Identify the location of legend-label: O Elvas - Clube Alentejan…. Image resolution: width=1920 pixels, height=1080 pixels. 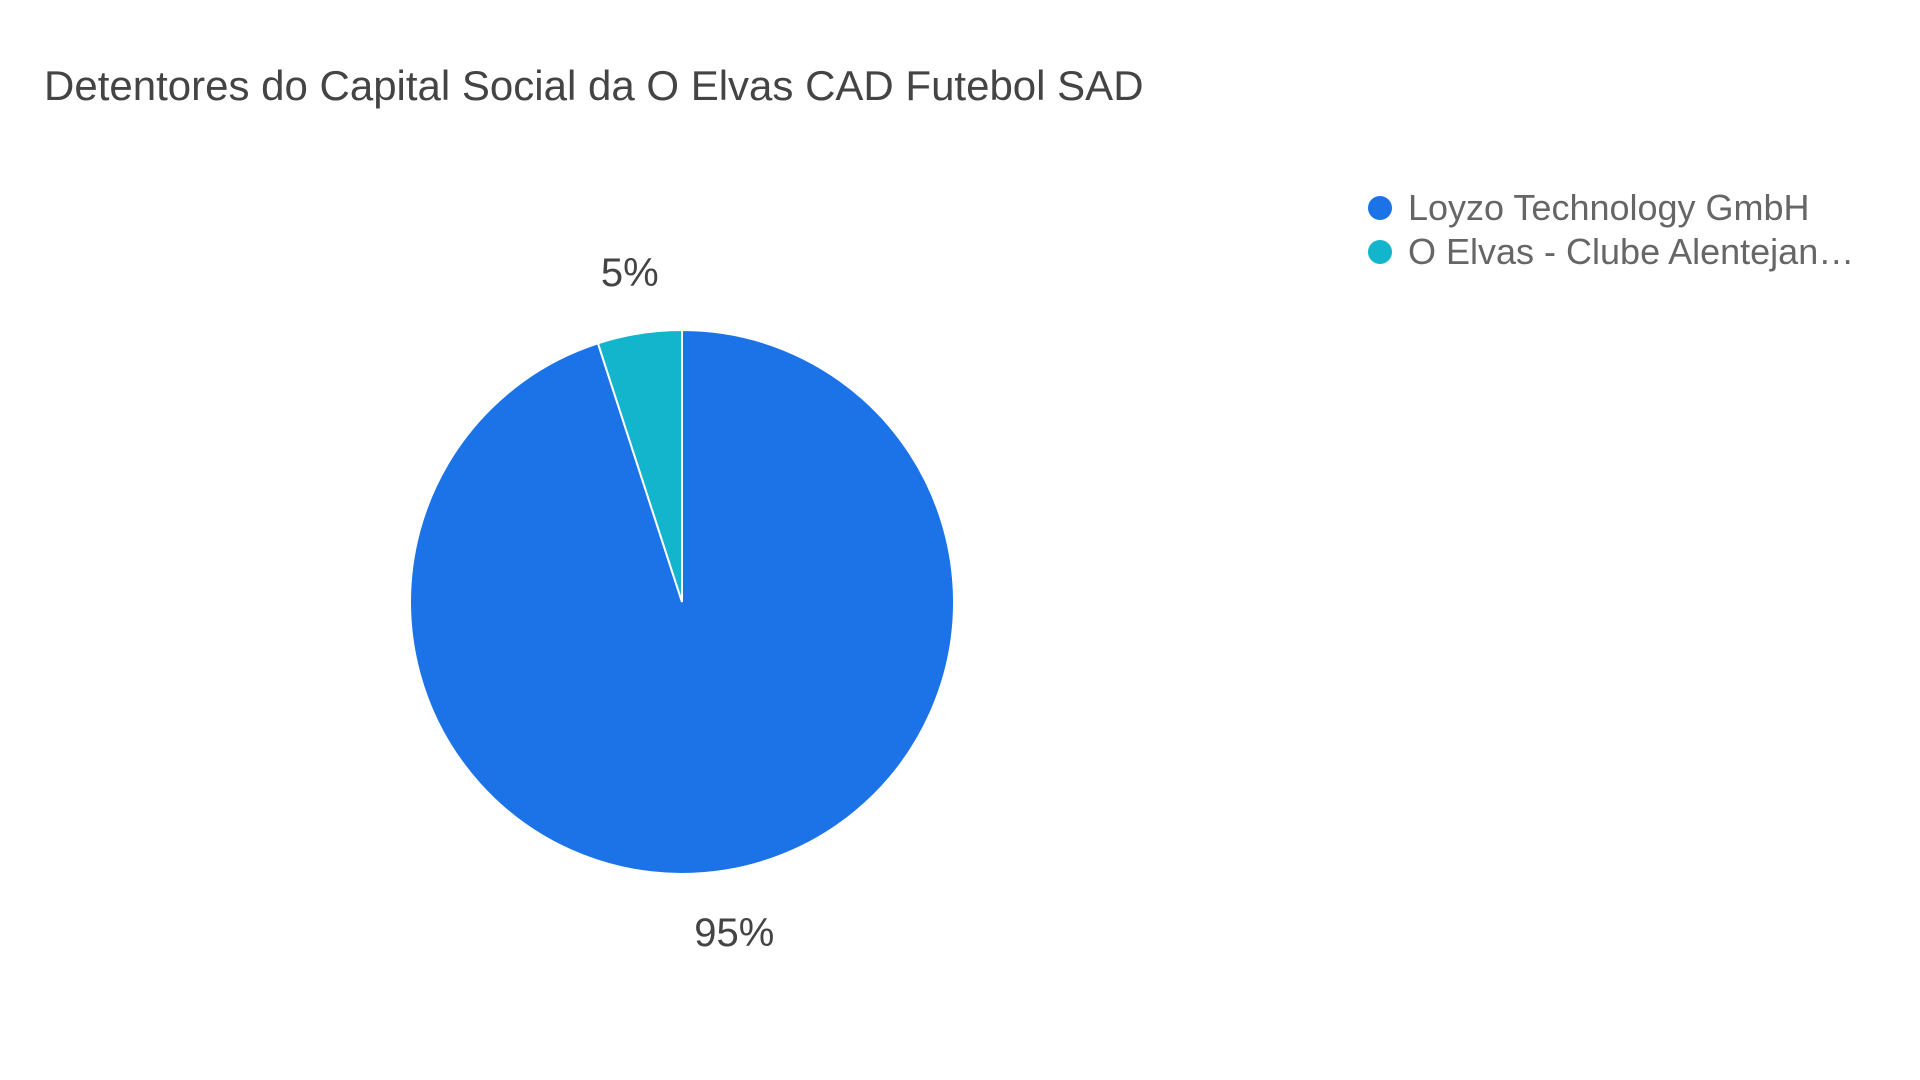
(1631, 251).